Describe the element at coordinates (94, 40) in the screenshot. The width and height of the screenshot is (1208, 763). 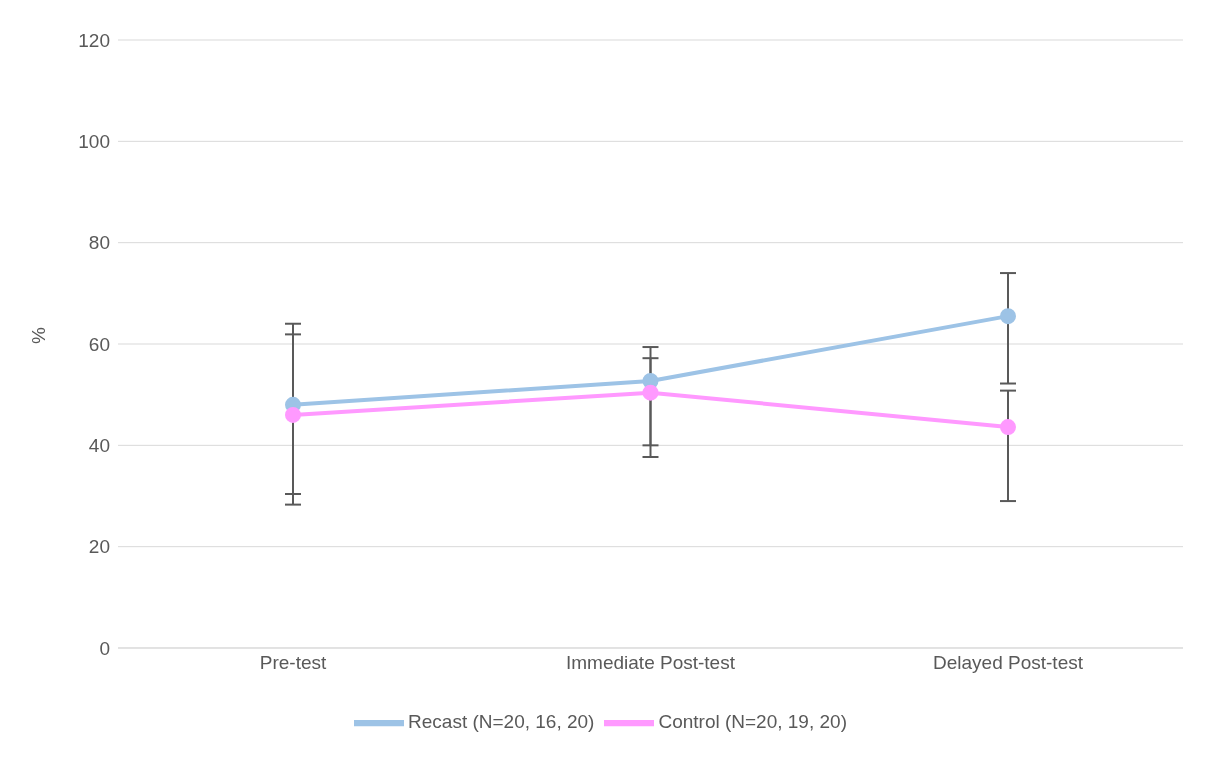
I see `y-tick-label: 120` at that location.